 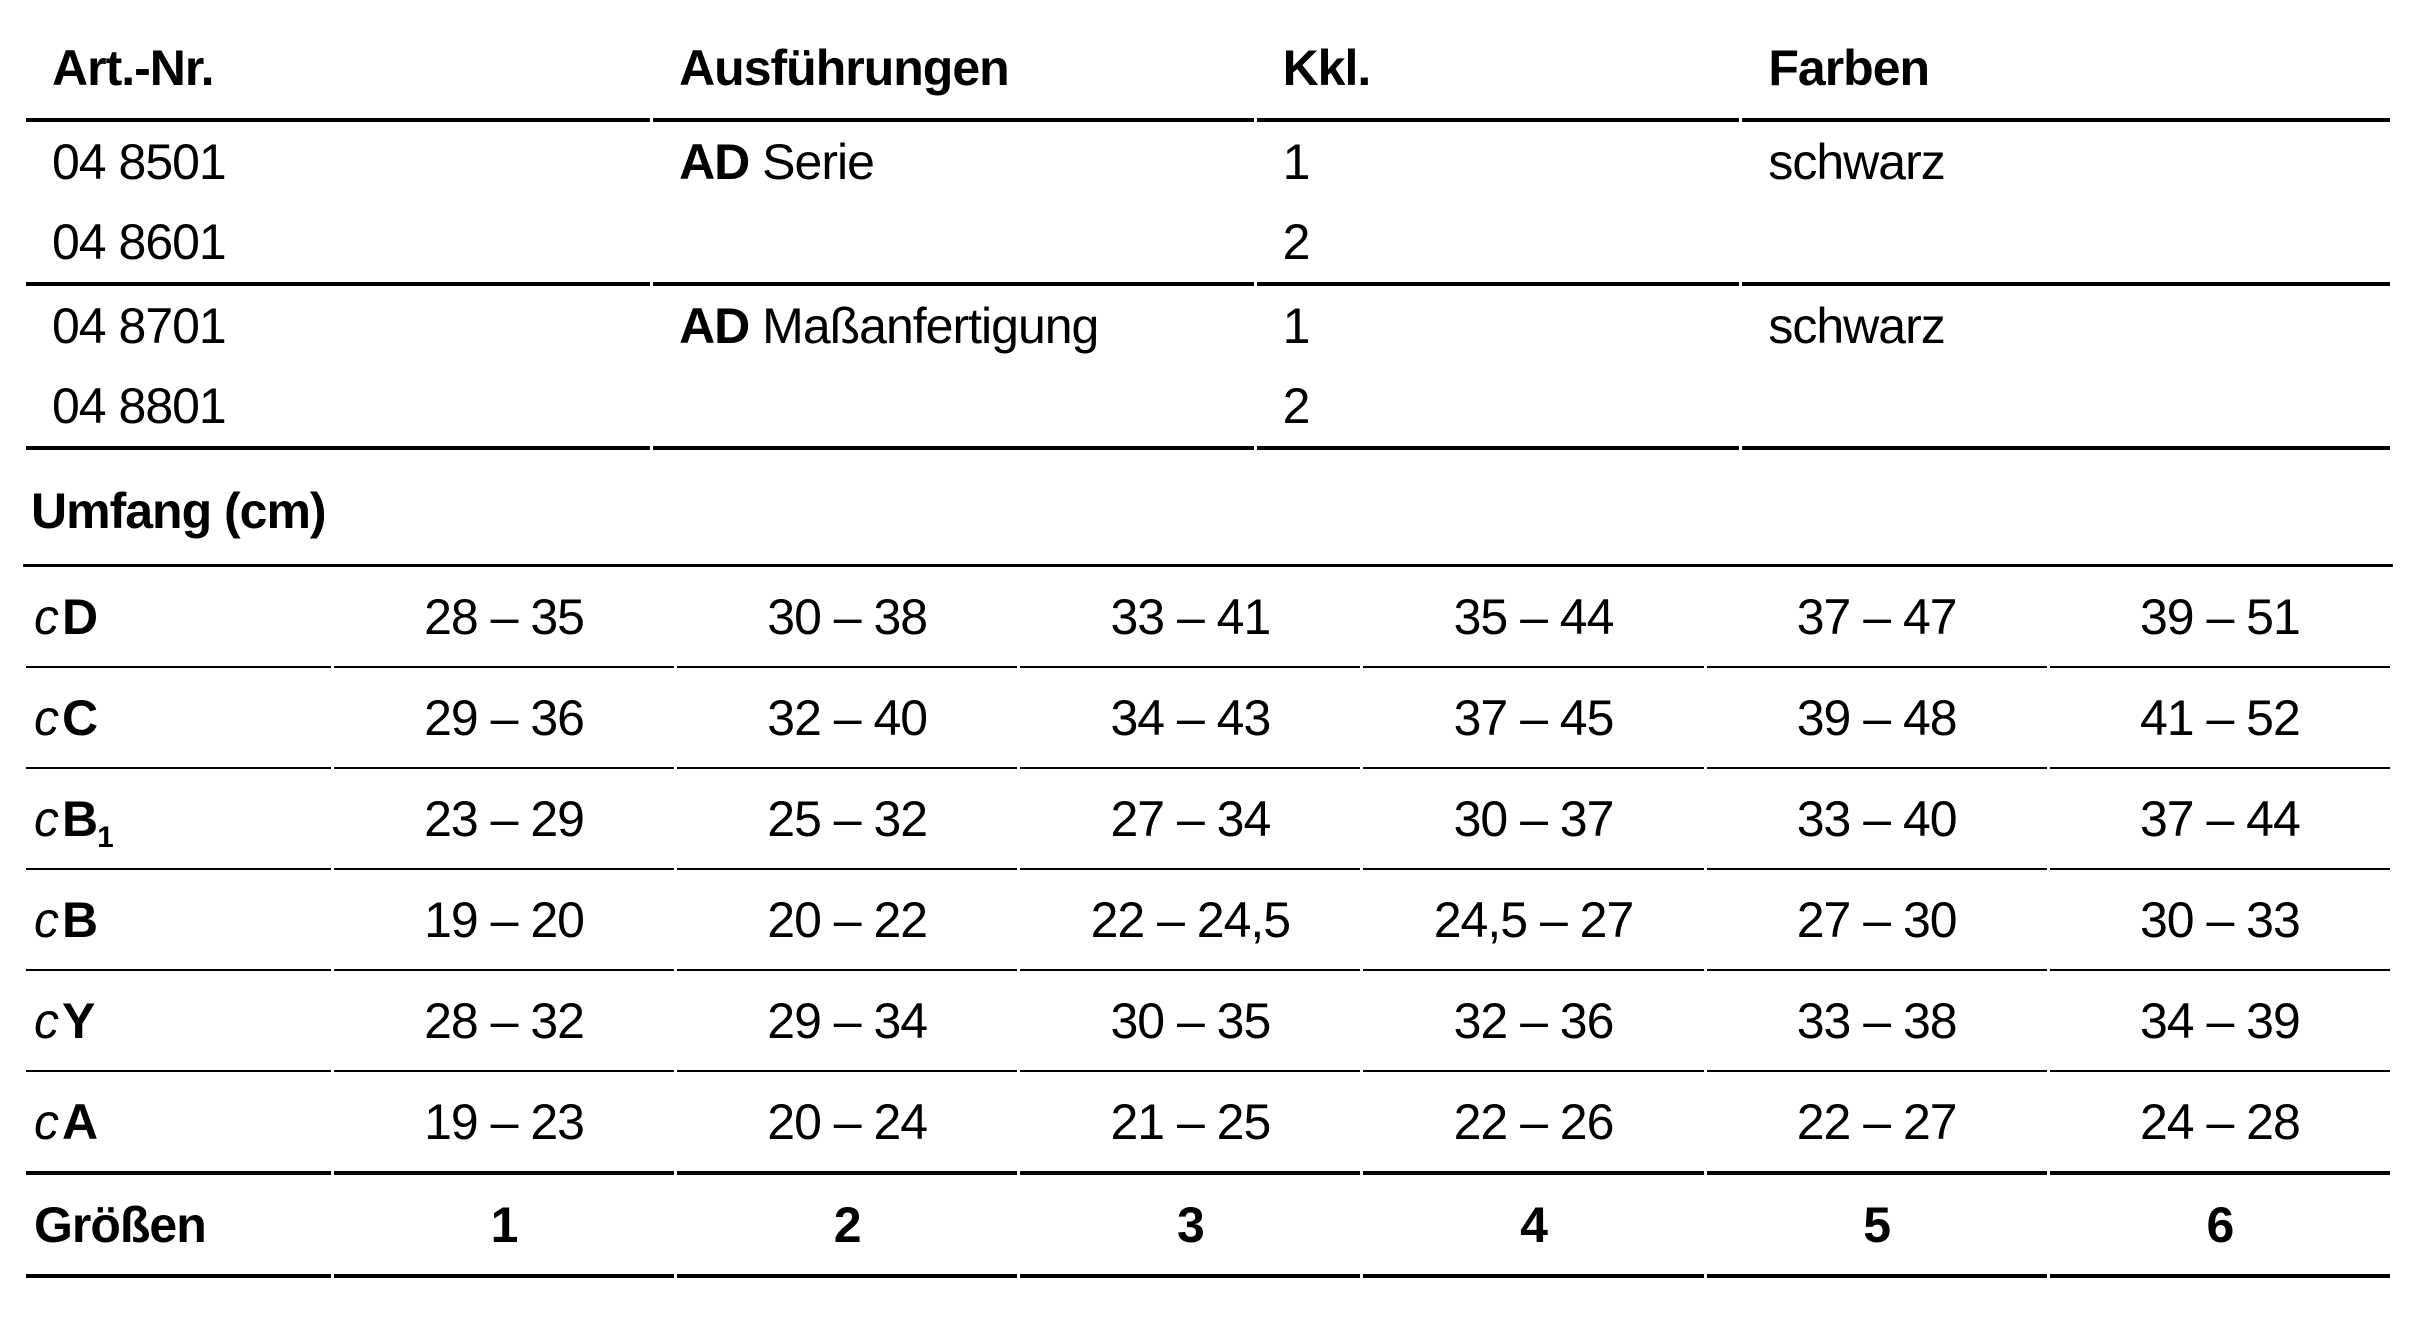 I want to click on sizes-row: Größen 1 2 3 4 5 6, so click(x=1208, y=1226).